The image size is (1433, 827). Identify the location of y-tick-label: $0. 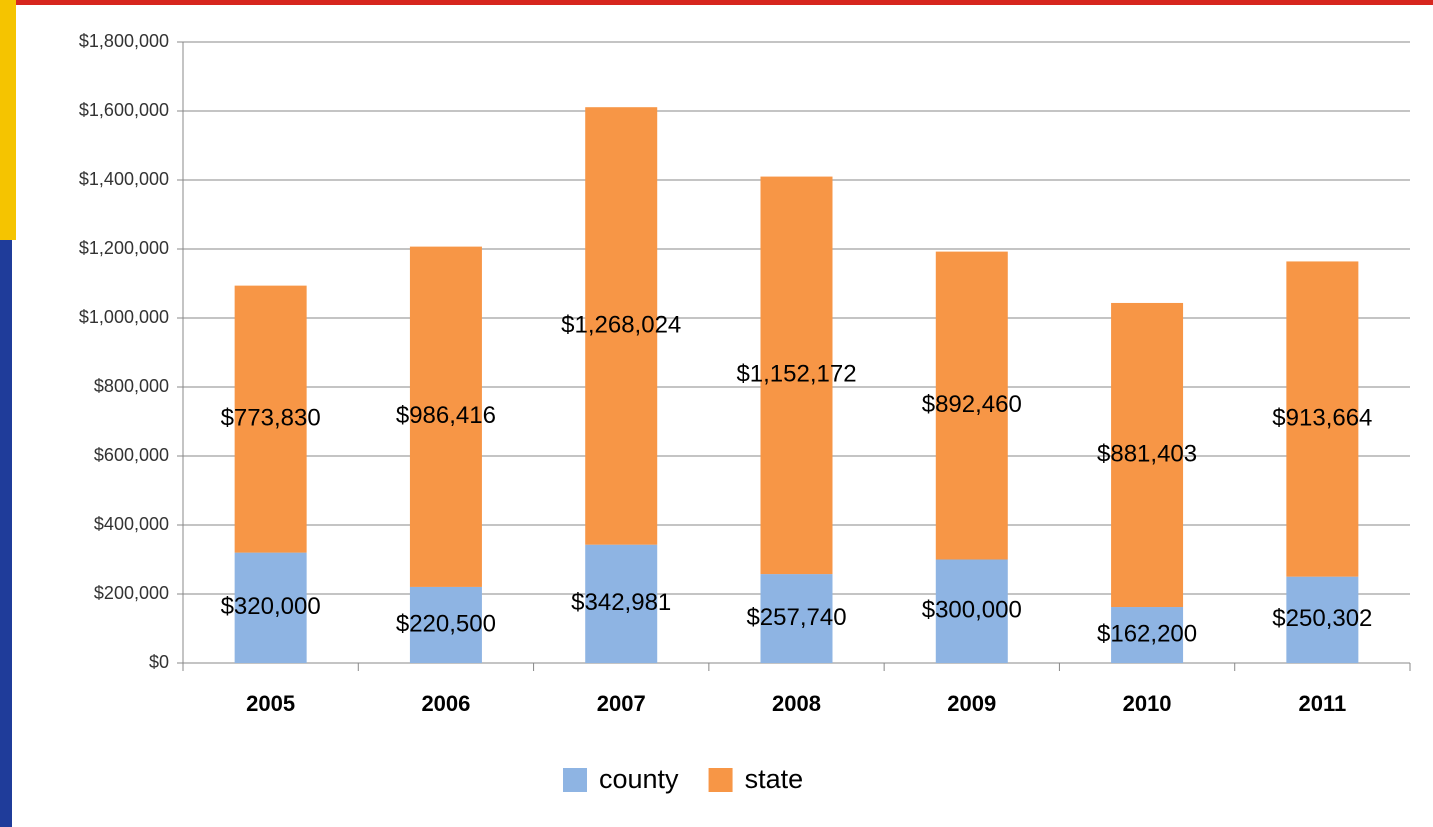
(159, 662).